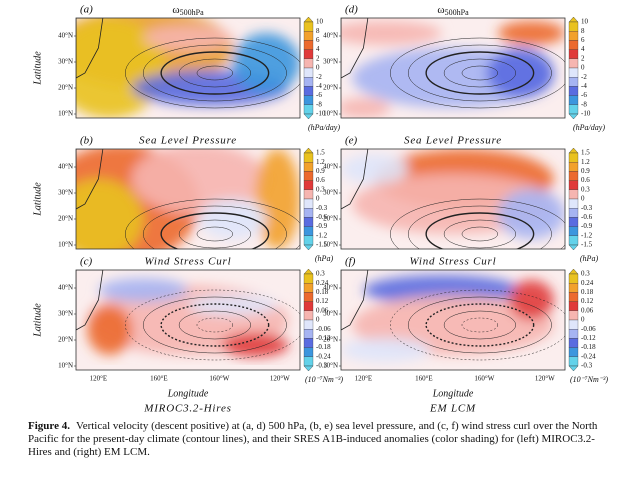 The height and width of the screenshot is (480, 642). What do you see at coordinates (49, 426) in the screenshot?
I see `caption-label: Figure 4.` at bounding box center [49, 426].